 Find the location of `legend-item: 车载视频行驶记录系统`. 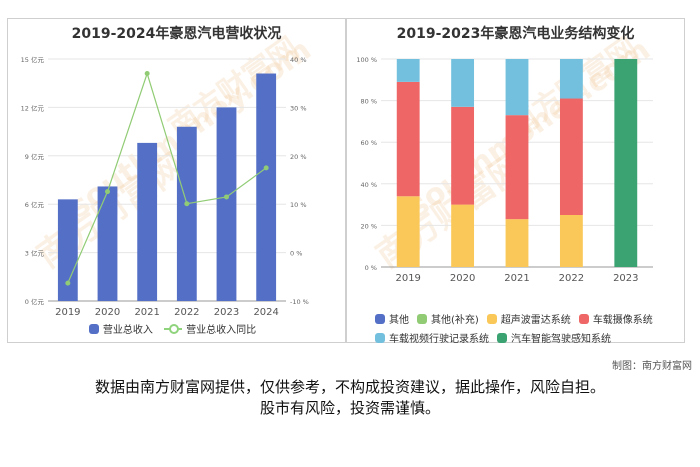

legend-item: 车载视频行驶记录系统 is located at coordinates (432, 337).